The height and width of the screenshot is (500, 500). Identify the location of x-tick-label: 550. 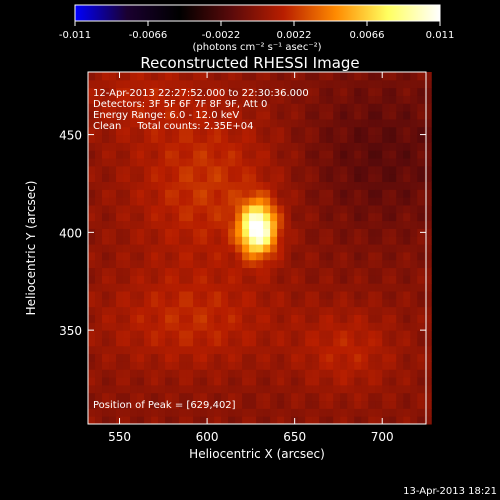
(119, 437).